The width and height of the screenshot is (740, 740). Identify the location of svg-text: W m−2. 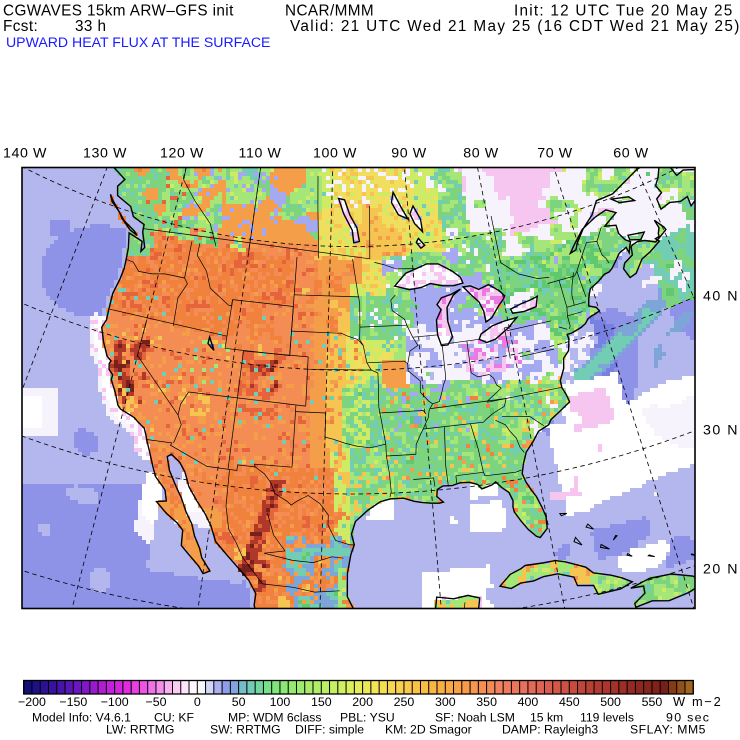
(697, 701).